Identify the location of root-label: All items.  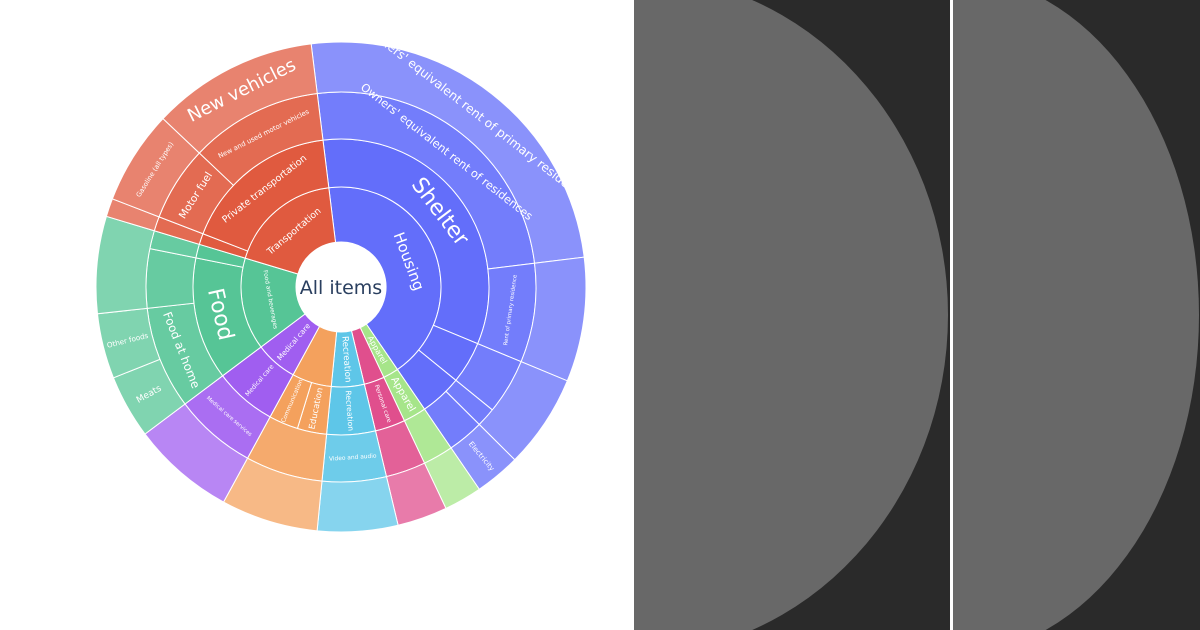
(341, 288).